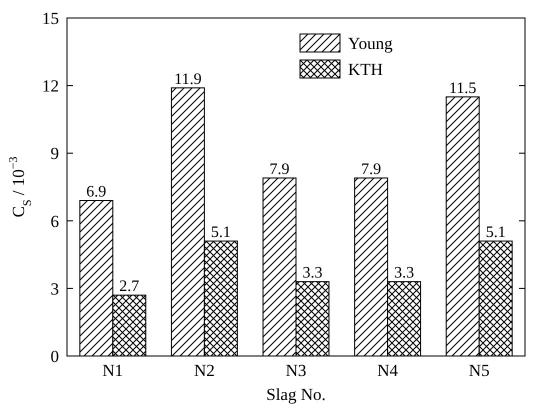  I want to click on y-tick-label: 15, so click(50, 18).